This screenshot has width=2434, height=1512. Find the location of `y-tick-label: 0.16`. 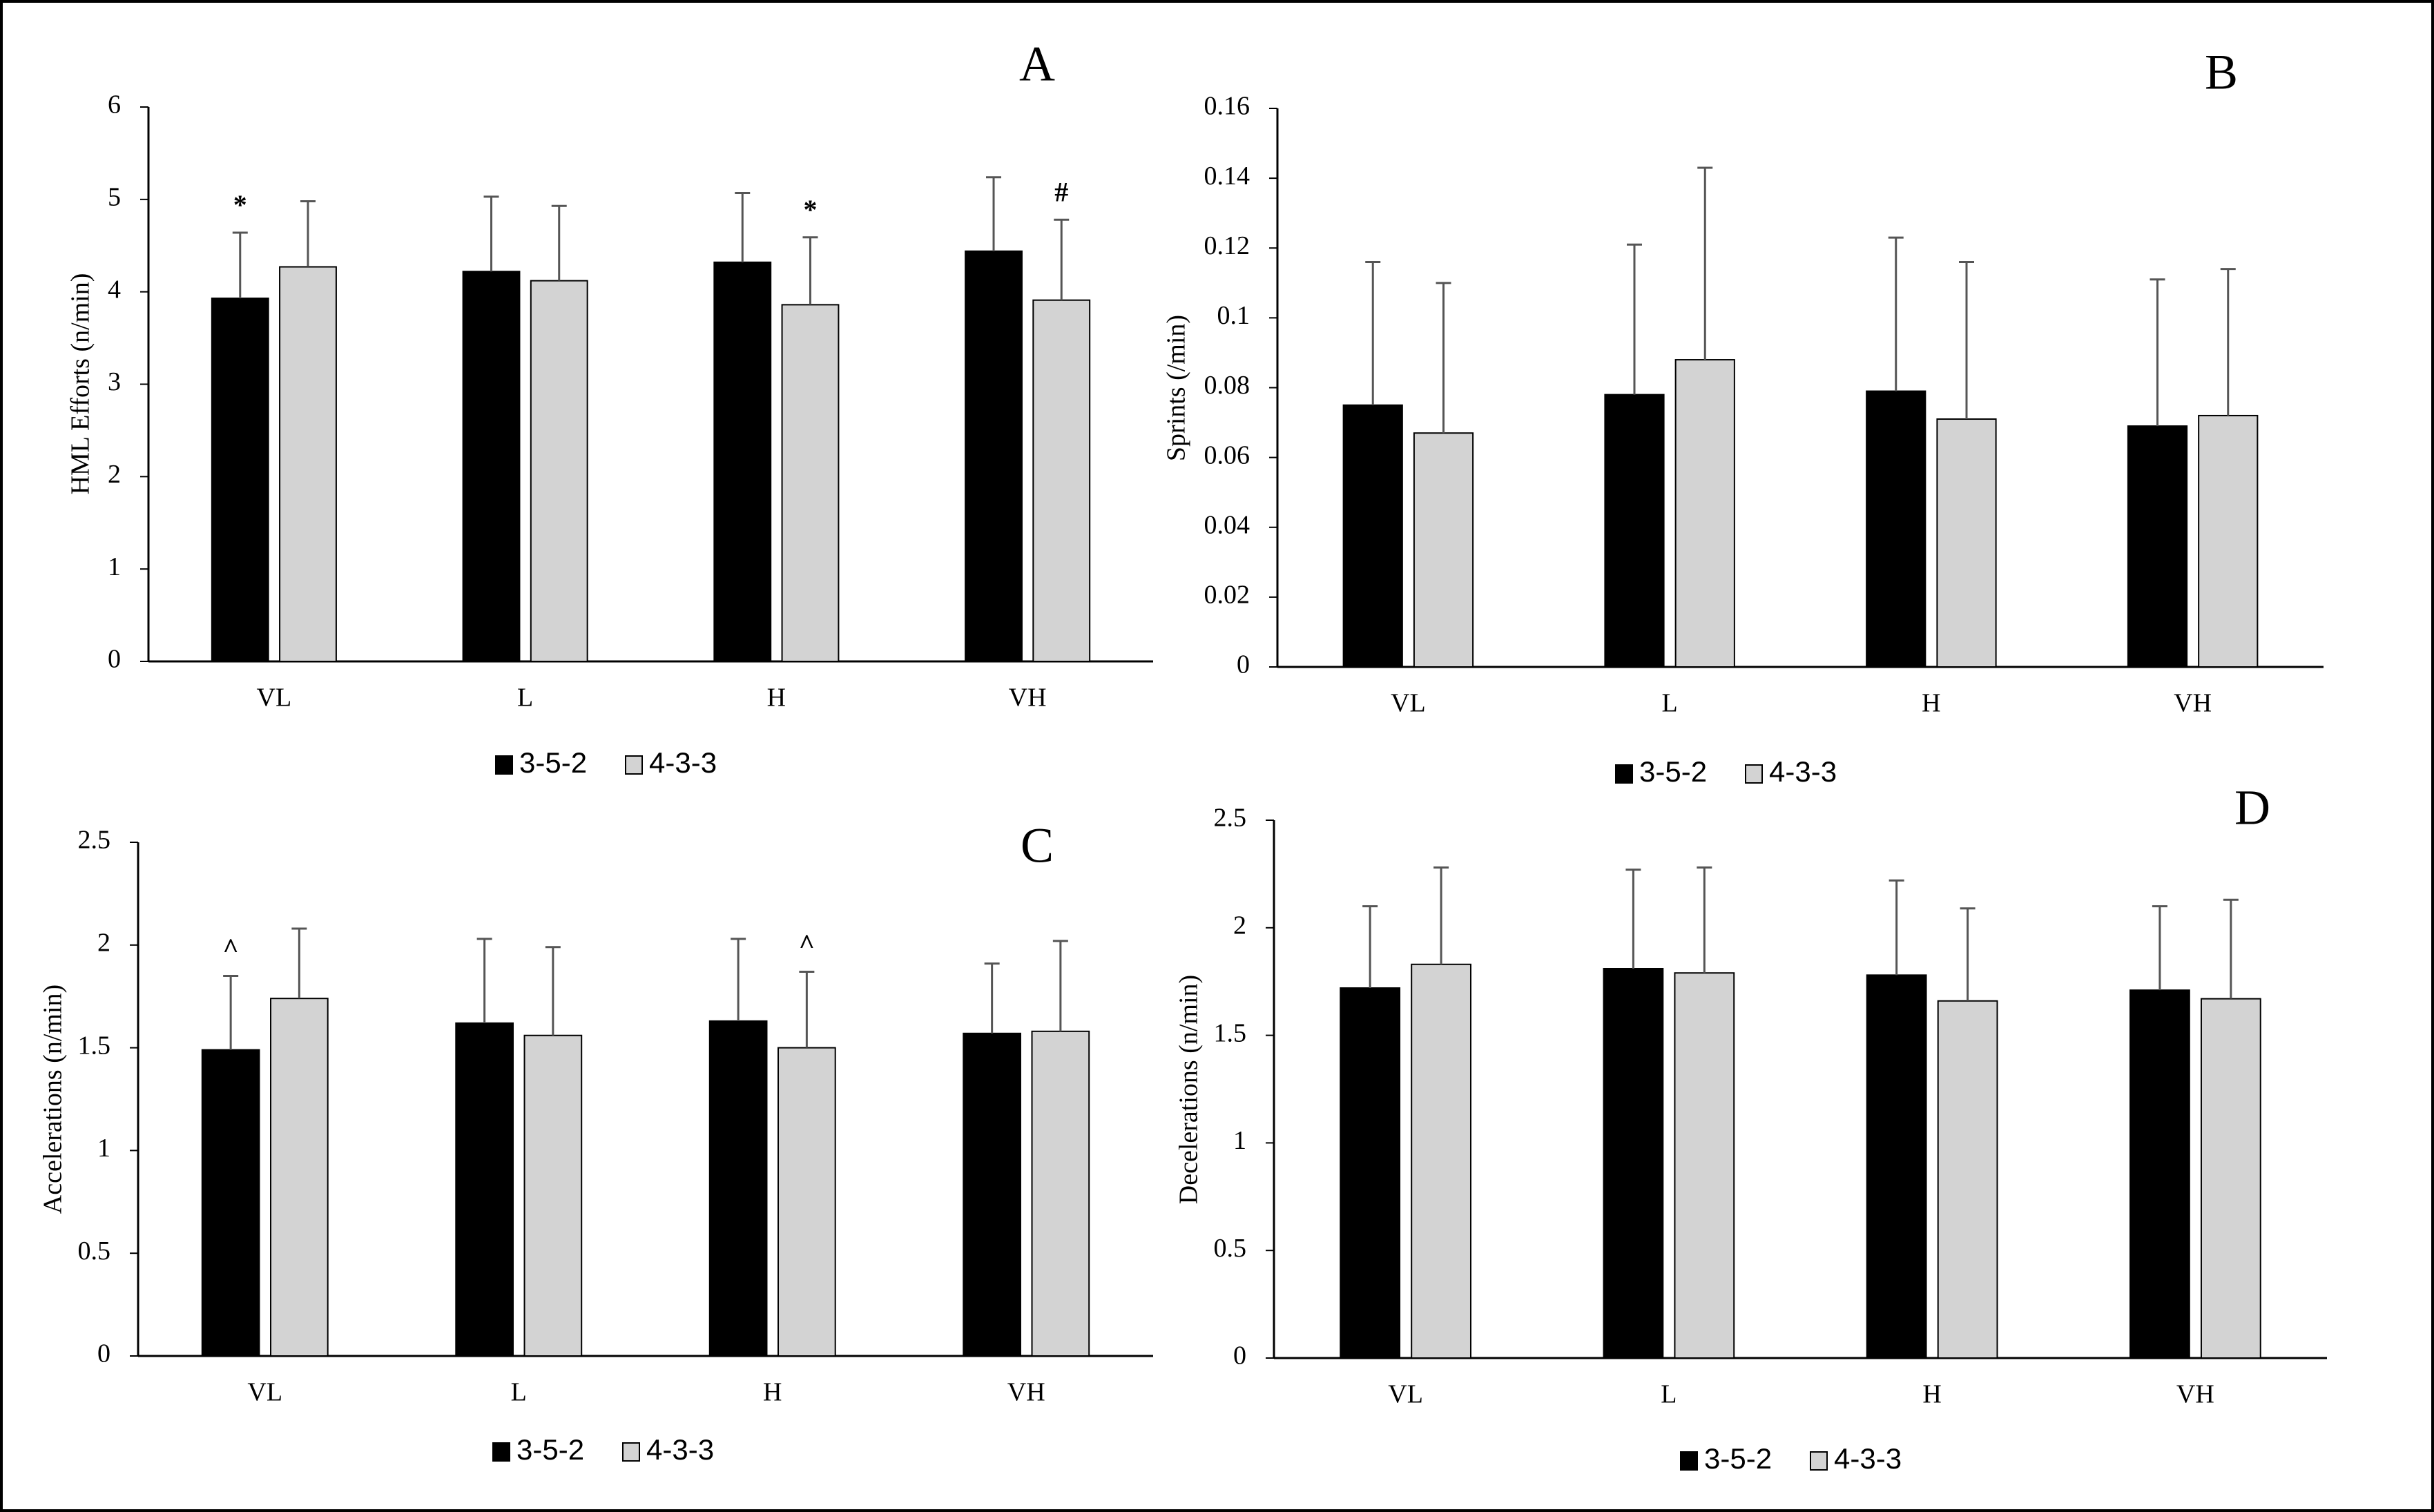

y-tick-label: 0.16 is located at coordinates (1227, 106).